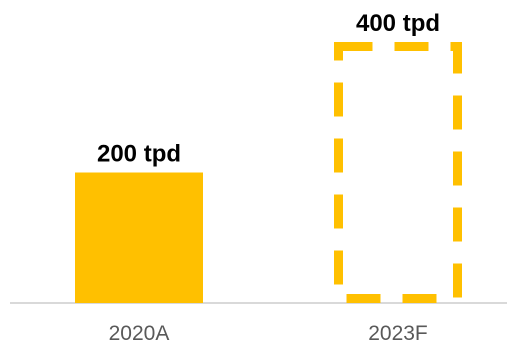  What do you see at coordinates (398, 333) in the screenshot?
I see `x-tick-label-2023f: 2023F` at bounding box center [398, 333].